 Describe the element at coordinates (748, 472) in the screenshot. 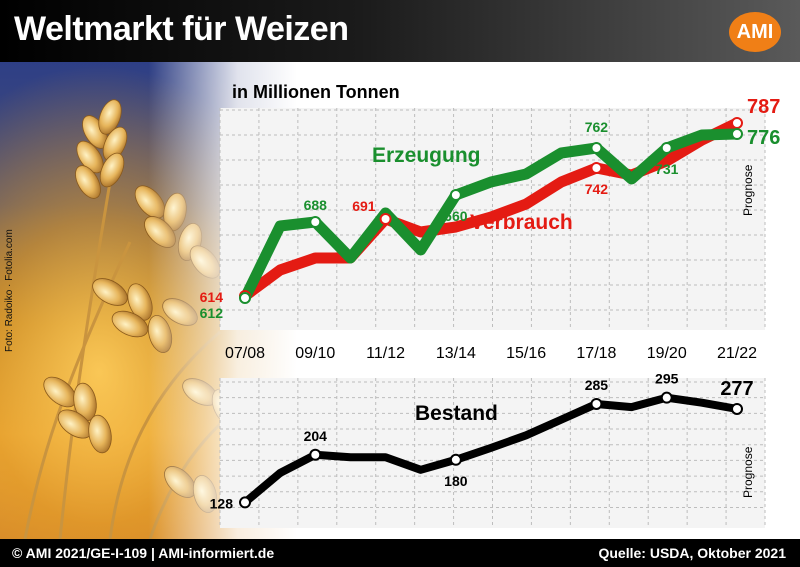

I see `prognose-note-bottom: Prognose` at that location.